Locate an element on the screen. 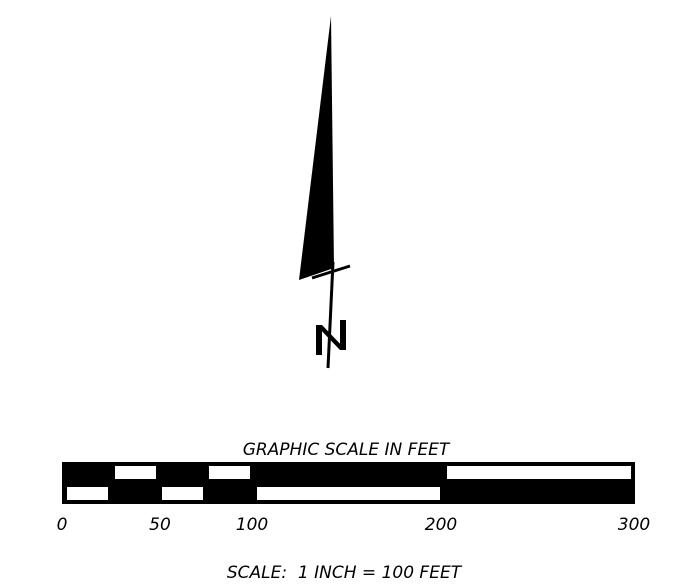 Image resolution: width=676 pixels, height=586 pixels. north-arrow-shaft is located at coordinates (330, 315).